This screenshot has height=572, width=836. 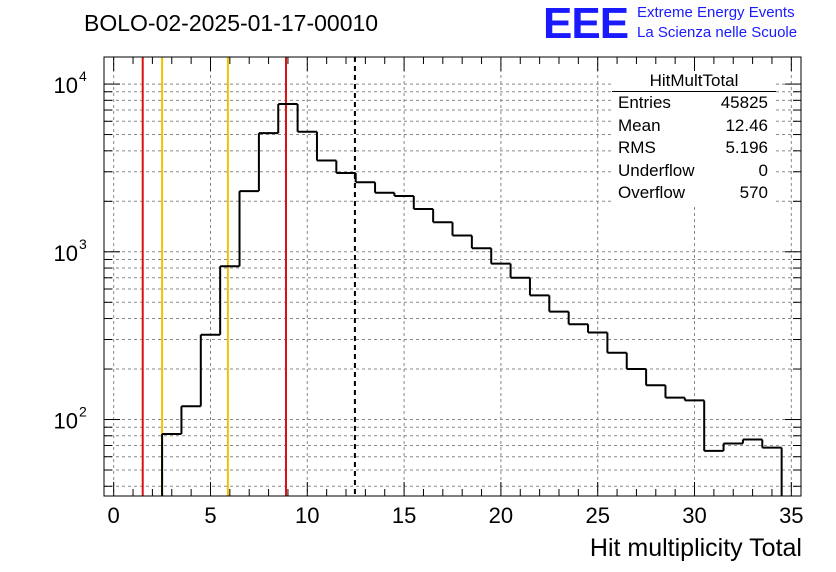 I want to click on stats-row: RMS 5.196, so click(x=694, y=148).